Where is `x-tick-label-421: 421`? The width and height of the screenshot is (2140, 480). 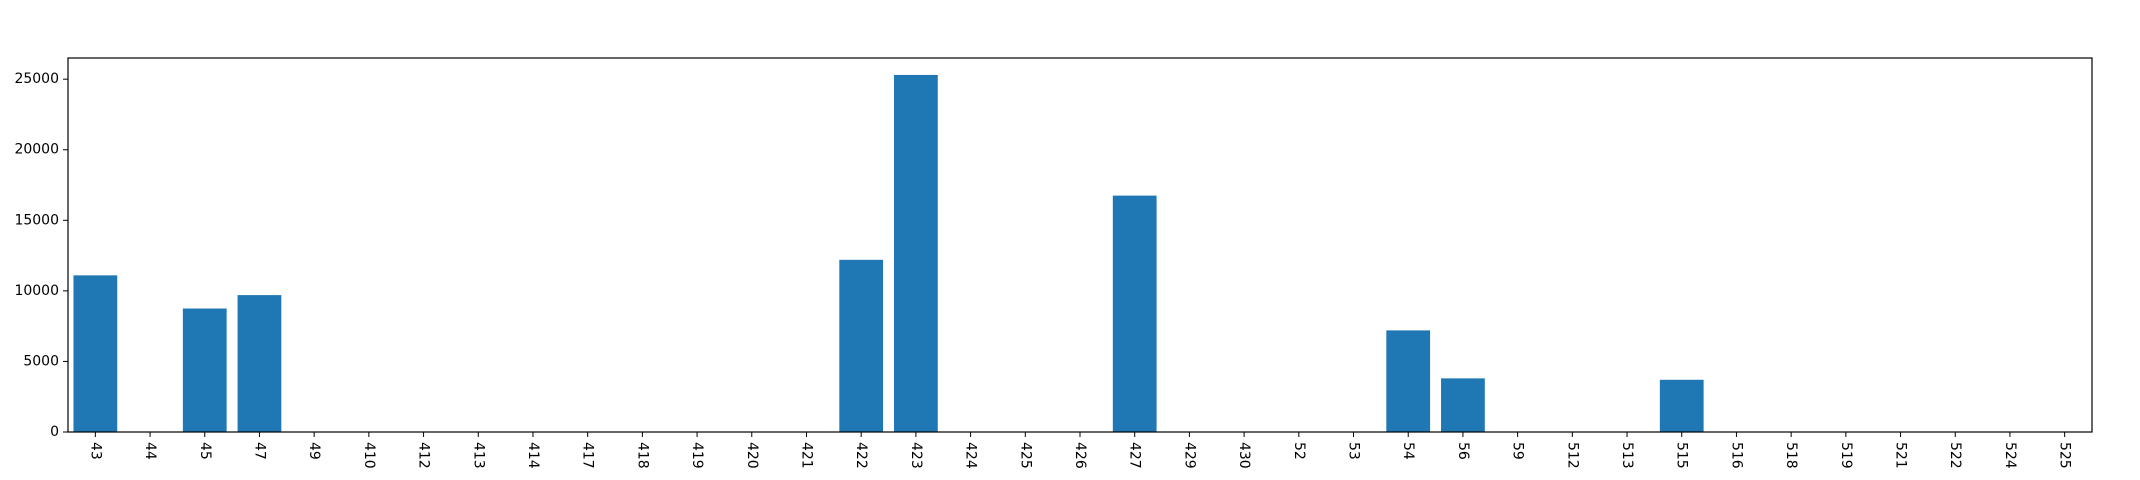 x-tick-label-421: 421 is located at coordinates (806, 455).